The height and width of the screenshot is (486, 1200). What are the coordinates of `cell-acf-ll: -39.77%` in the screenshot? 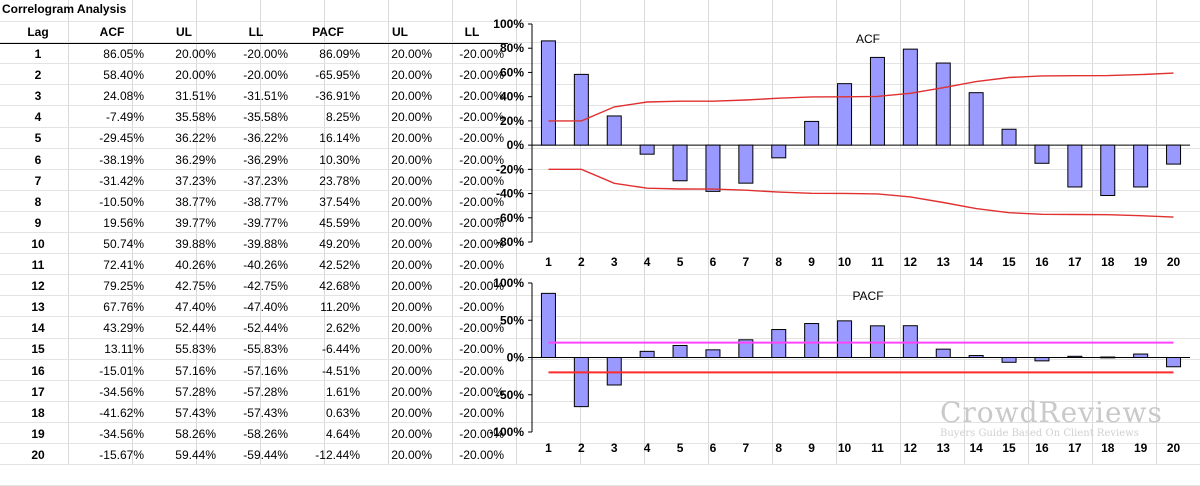 It's located at (265, 222).